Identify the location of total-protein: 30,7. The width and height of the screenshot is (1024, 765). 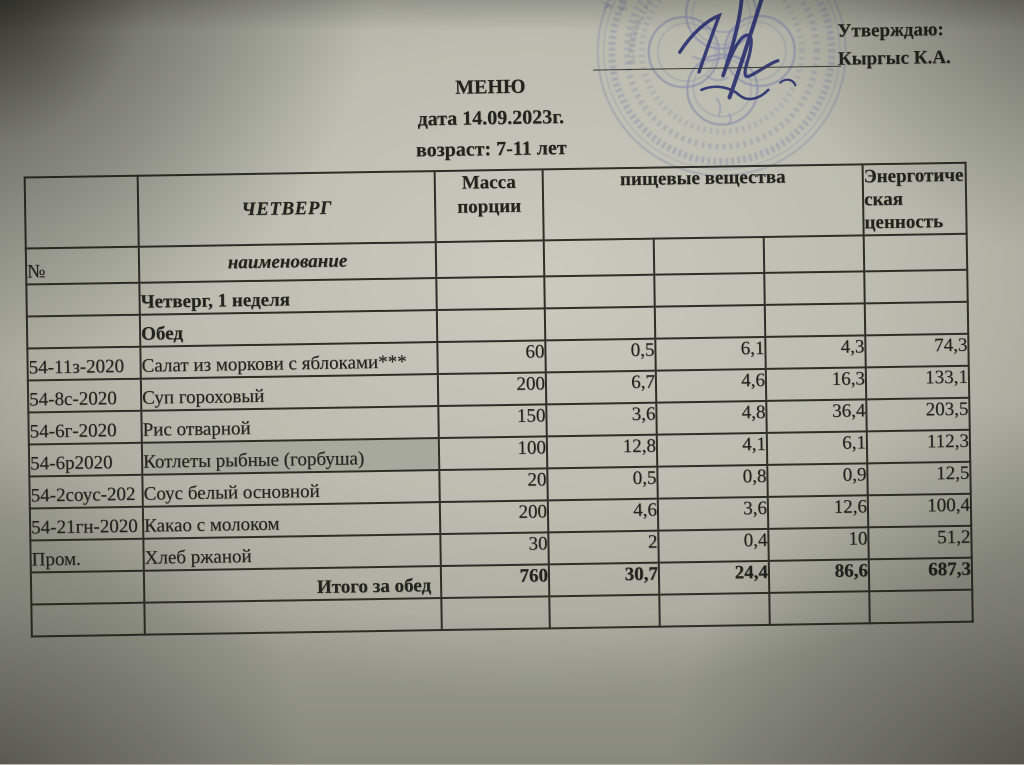
(604, 579).